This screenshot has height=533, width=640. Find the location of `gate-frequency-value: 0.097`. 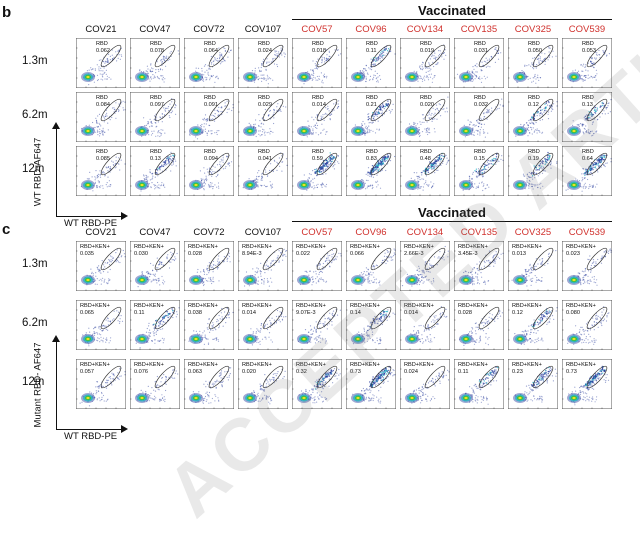

gate-frequency-value: 0.097 is located at coordinates (157, 105).